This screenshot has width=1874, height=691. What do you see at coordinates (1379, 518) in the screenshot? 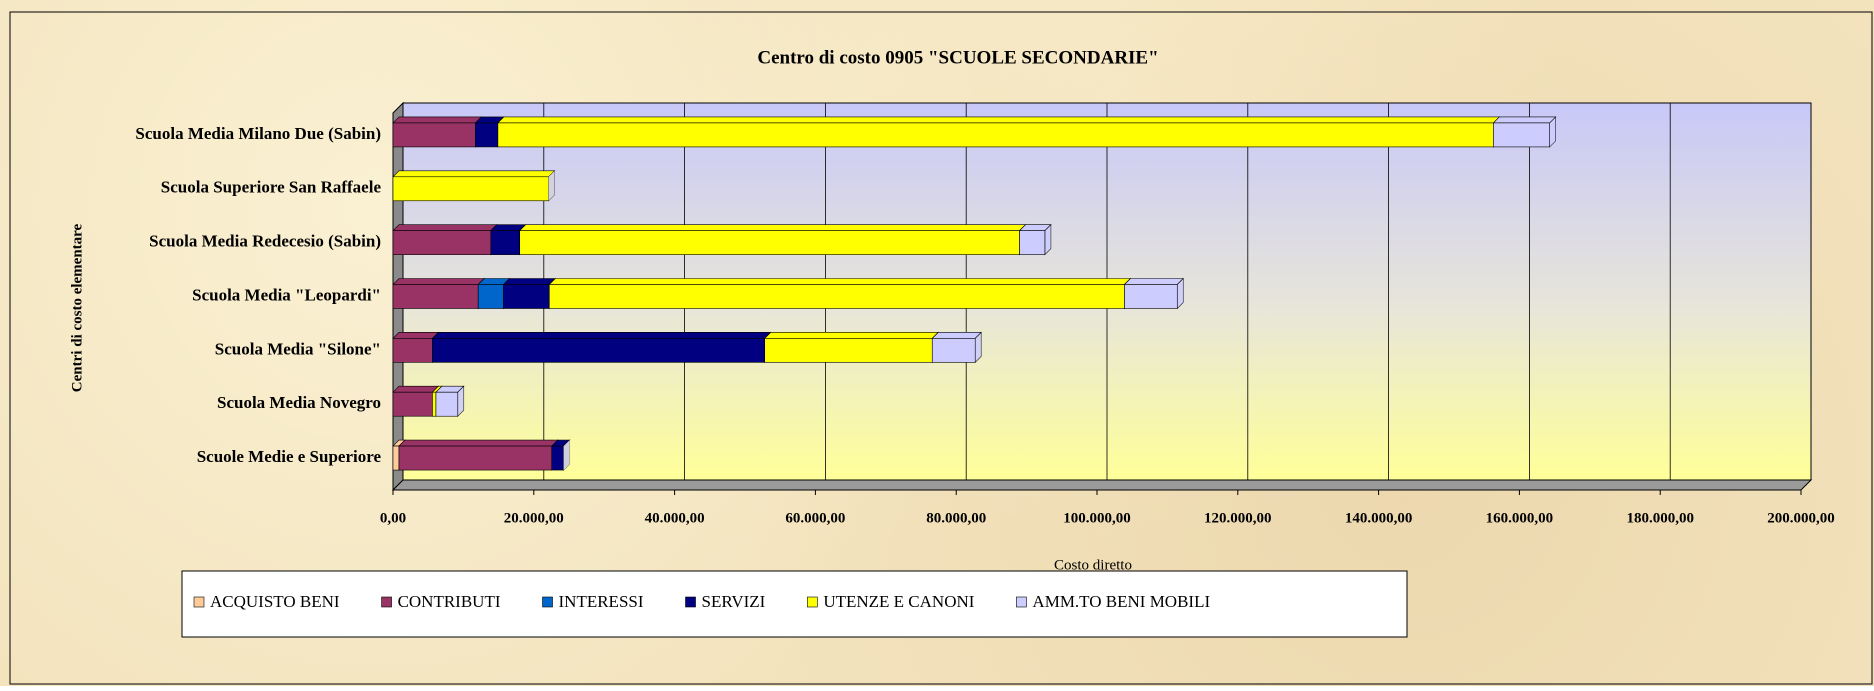
I see `x-tick-label: 140.000,00` at bounding box center [1379, 518].